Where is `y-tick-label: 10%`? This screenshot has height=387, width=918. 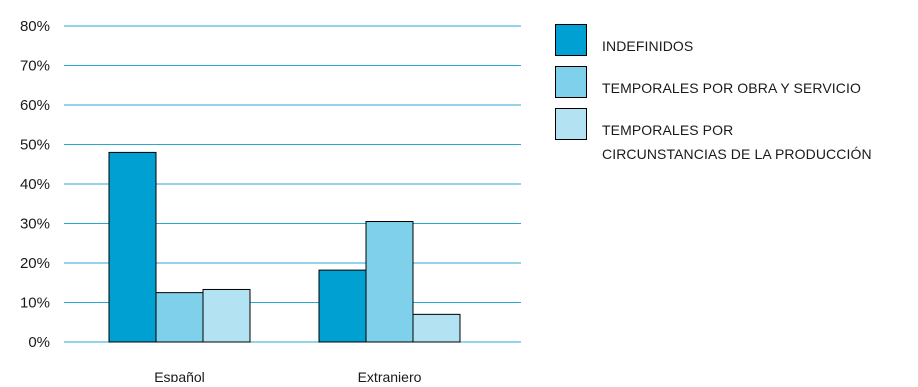
y-tick-label: 10% is located at coordinates (35, 303).